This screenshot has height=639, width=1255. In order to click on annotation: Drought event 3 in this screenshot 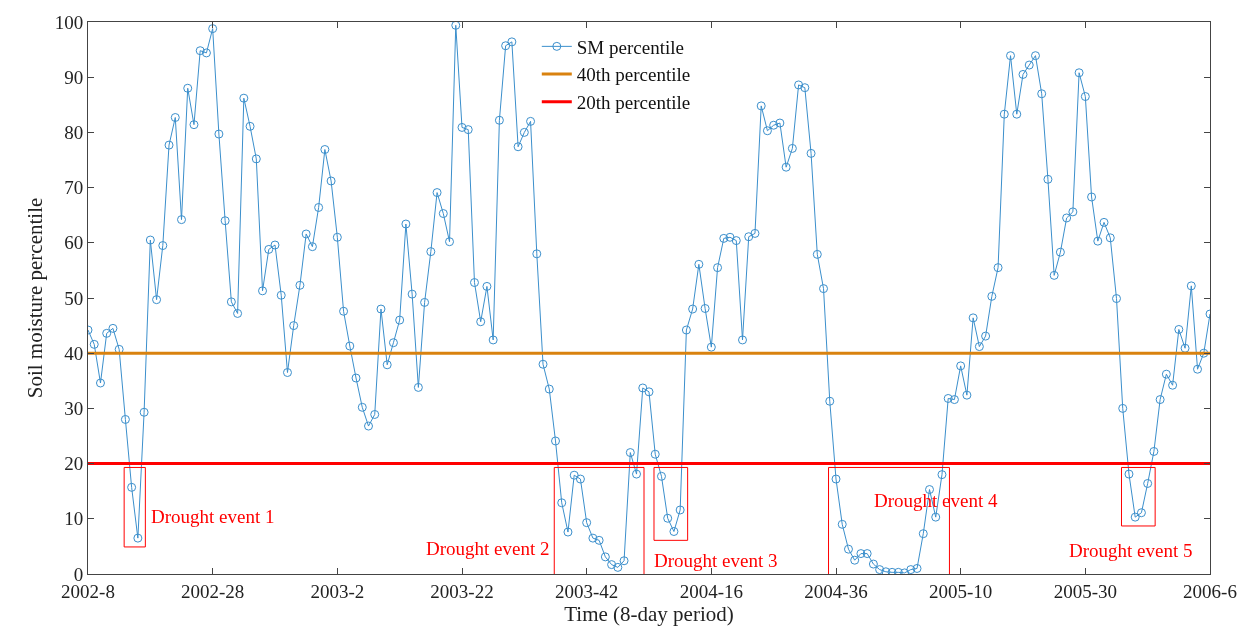, I will do `click(716, 560)`.